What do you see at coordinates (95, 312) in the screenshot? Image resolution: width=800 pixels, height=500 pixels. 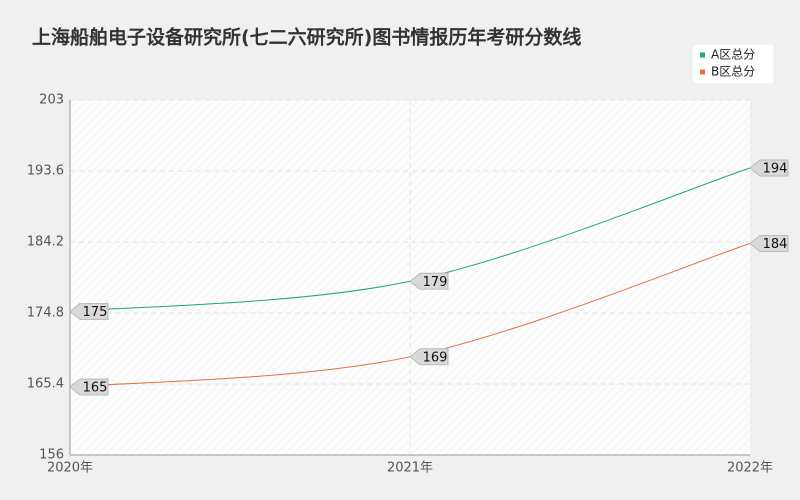 I see `data-label-text: 175` at bounding box center [95, 312].